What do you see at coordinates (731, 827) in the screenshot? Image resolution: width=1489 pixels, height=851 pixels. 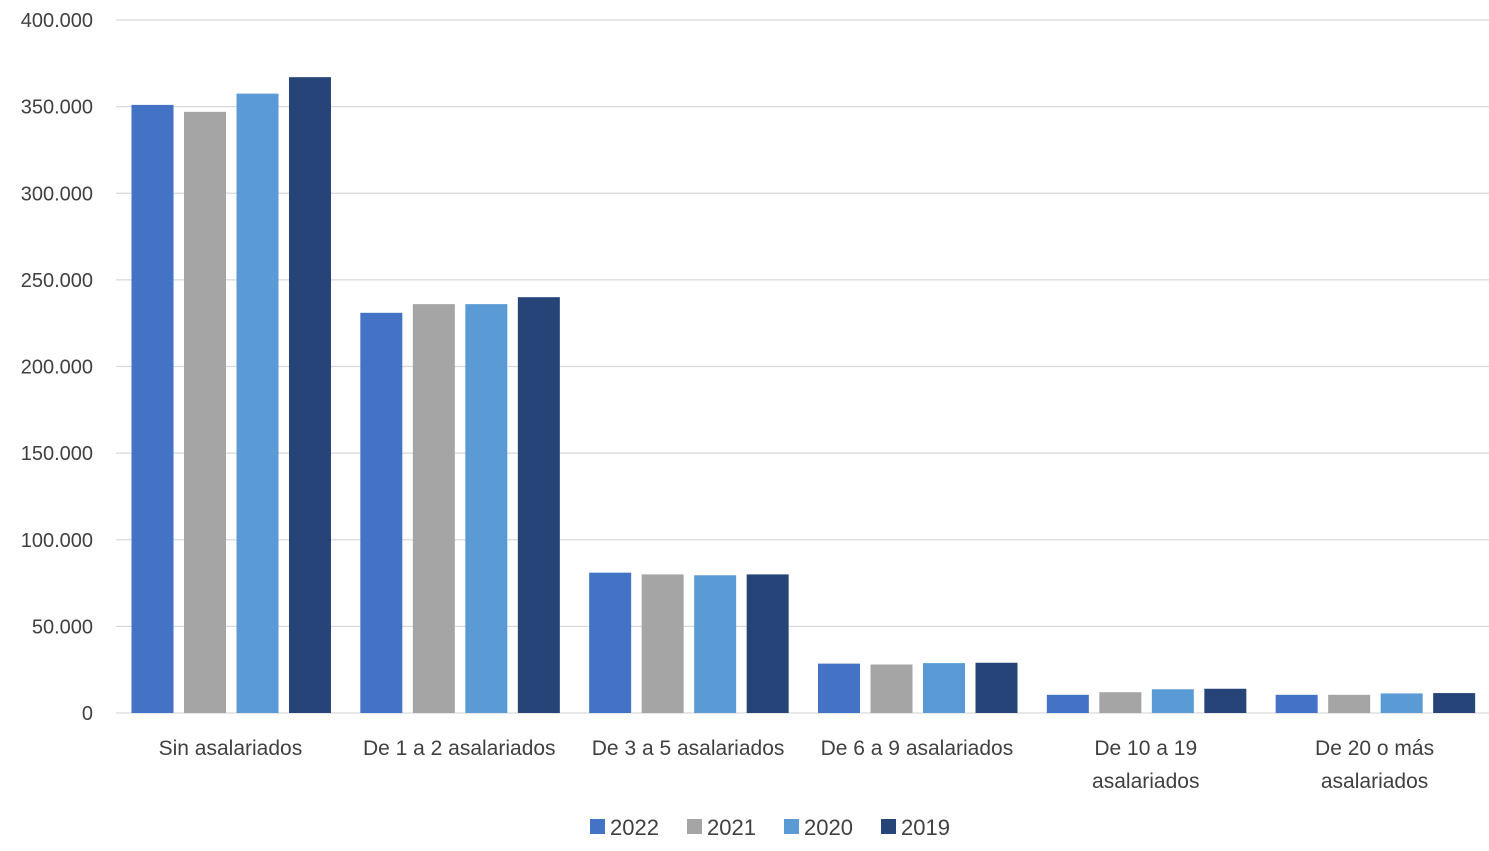 I see `legend-label: 2021` at bounding box center [731, 827].